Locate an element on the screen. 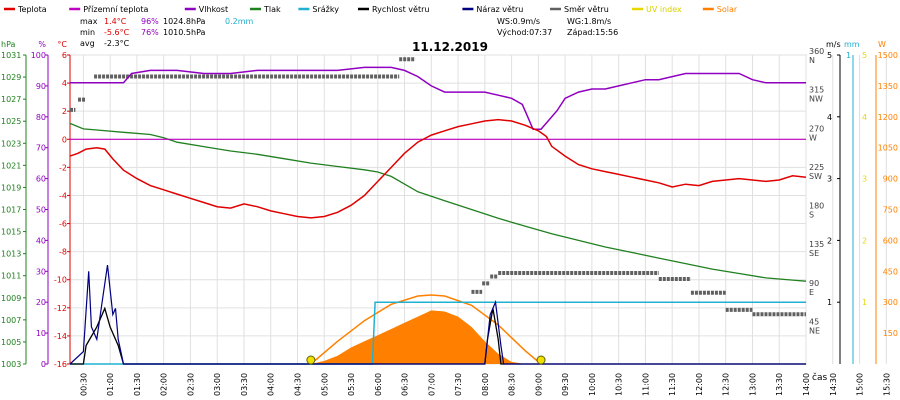  stat-avg-label: avg is located at coordinates (87, 43).